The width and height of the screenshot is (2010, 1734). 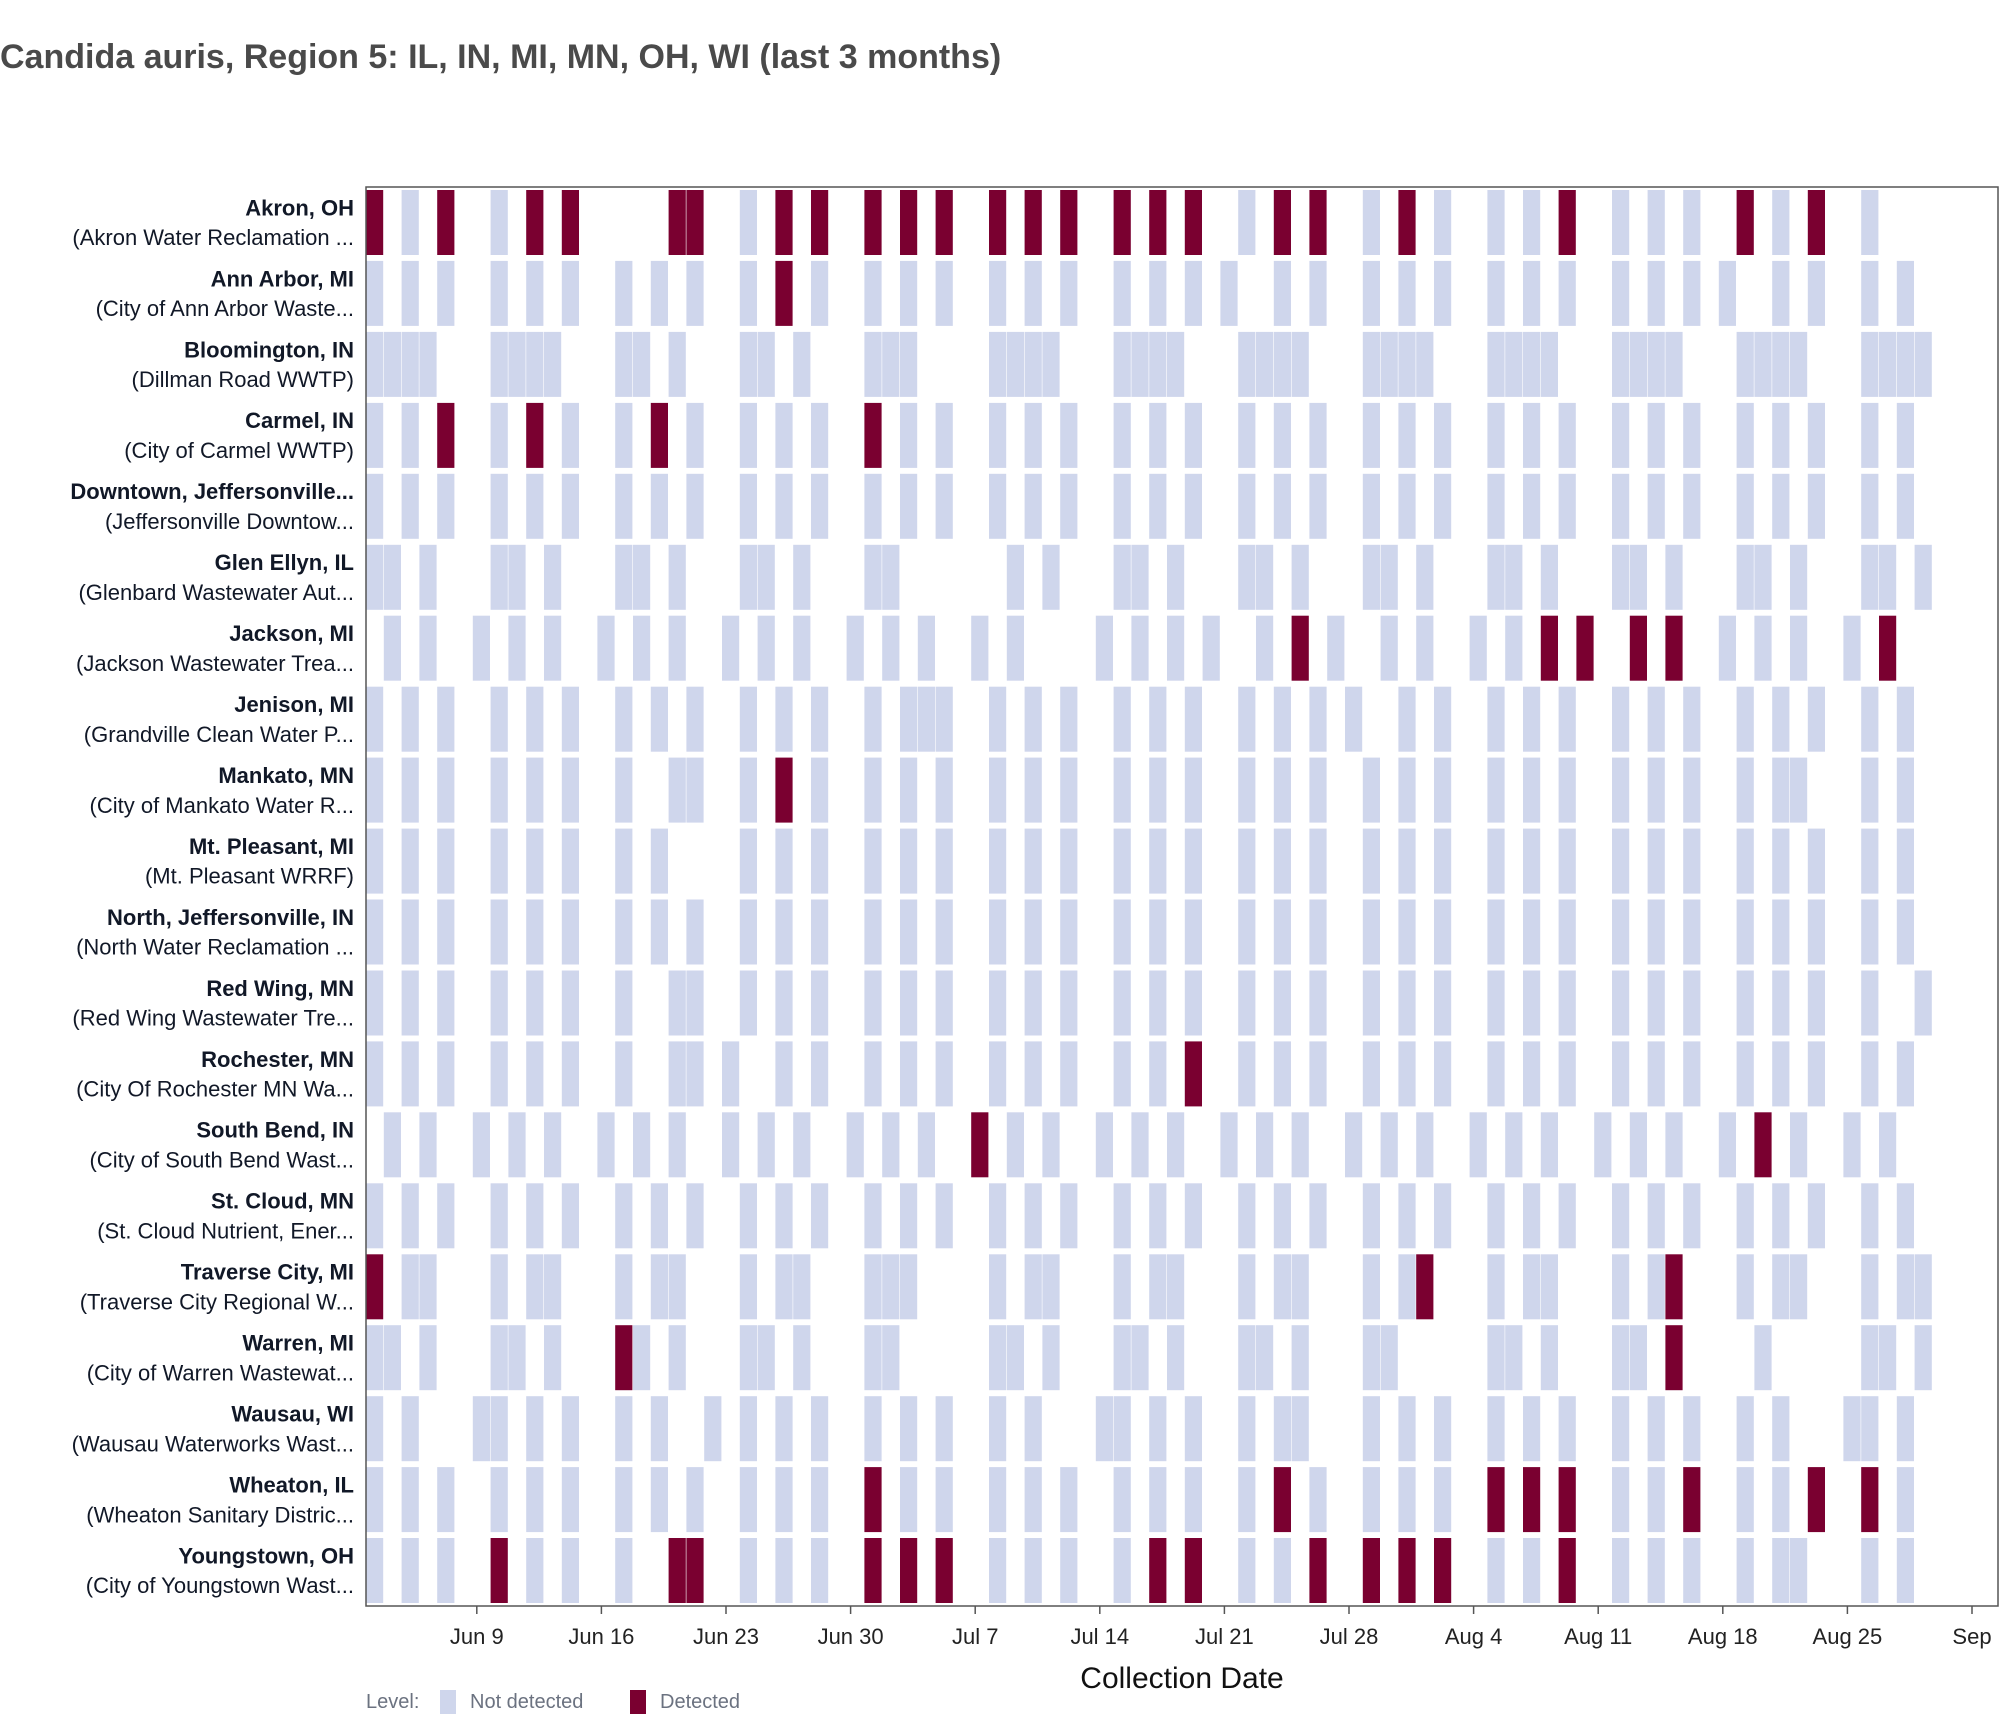 What do you see at coordinates (271, 846) in the screenshot?
I see `site-name-label: Mt. Pleasant, MI` at bounding box center [271, 846].